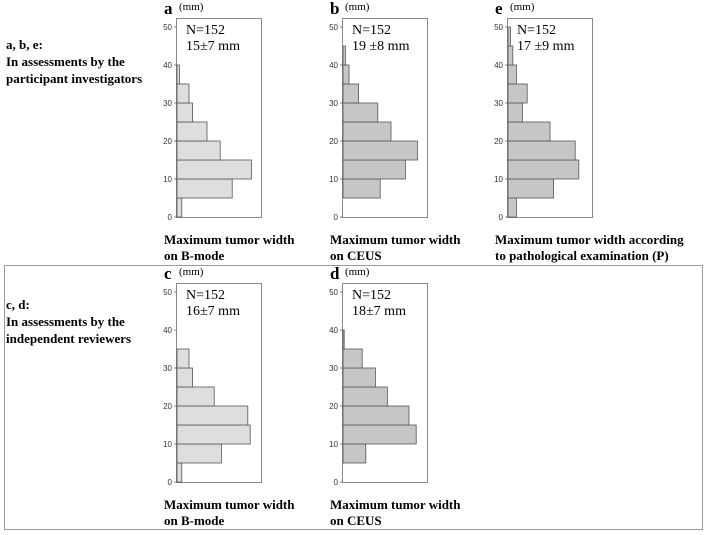  Describe the element at coordinates (381, 46) in the screenshot. I see `panel-b-stat-label: 19 ±8 mm` at that location.